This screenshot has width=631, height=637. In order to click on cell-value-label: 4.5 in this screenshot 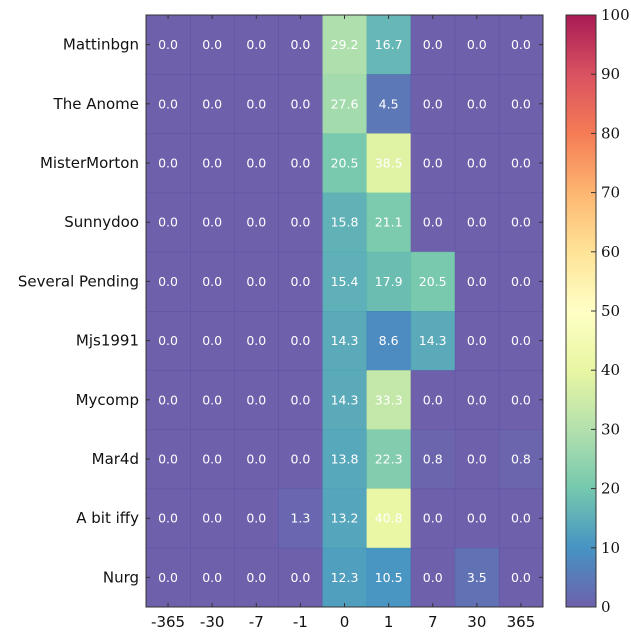, I will do `click(389, 103)`.